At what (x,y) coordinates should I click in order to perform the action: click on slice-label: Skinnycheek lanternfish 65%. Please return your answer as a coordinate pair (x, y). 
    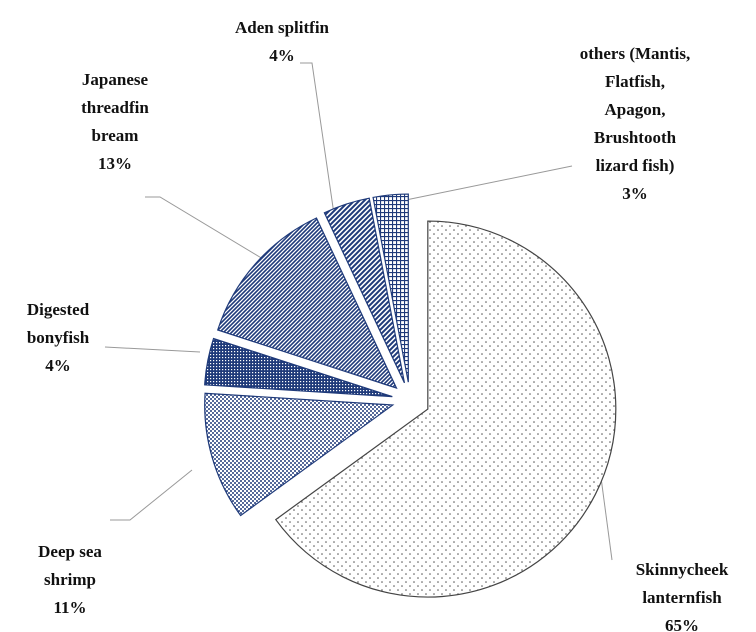
    Looking at the image, I should click on (682, 594).